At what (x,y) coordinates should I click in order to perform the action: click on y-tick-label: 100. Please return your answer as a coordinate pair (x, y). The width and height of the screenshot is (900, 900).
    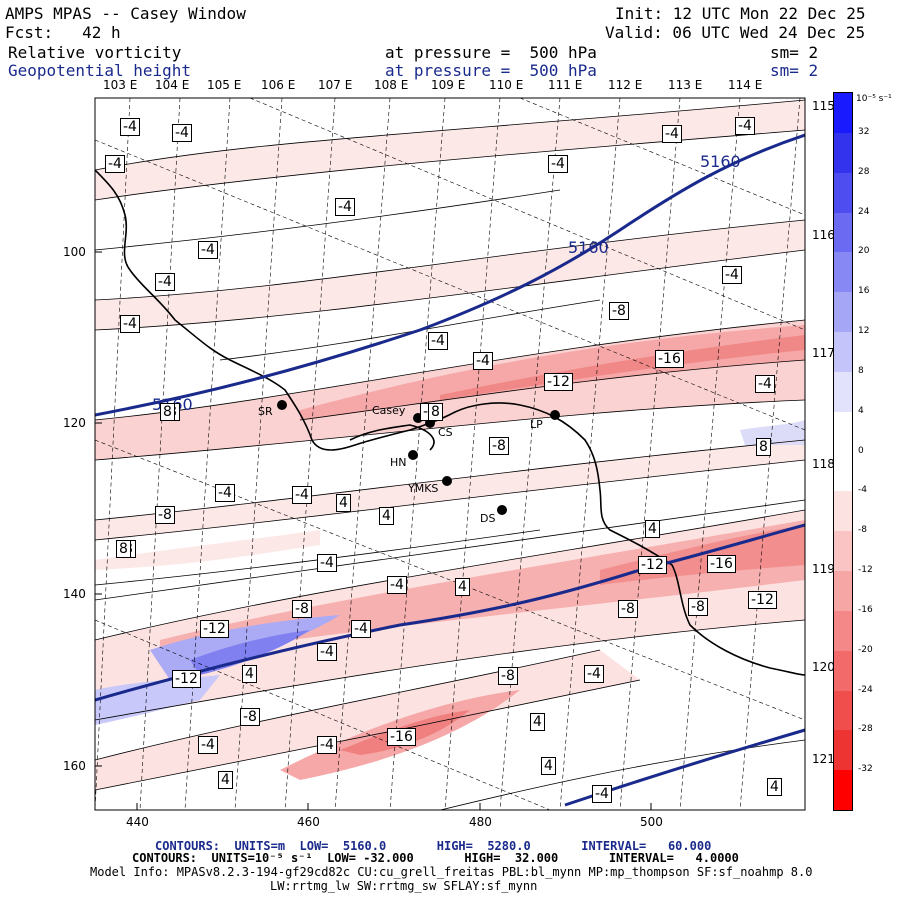
    Looking at the image, I should click on (74, 252).